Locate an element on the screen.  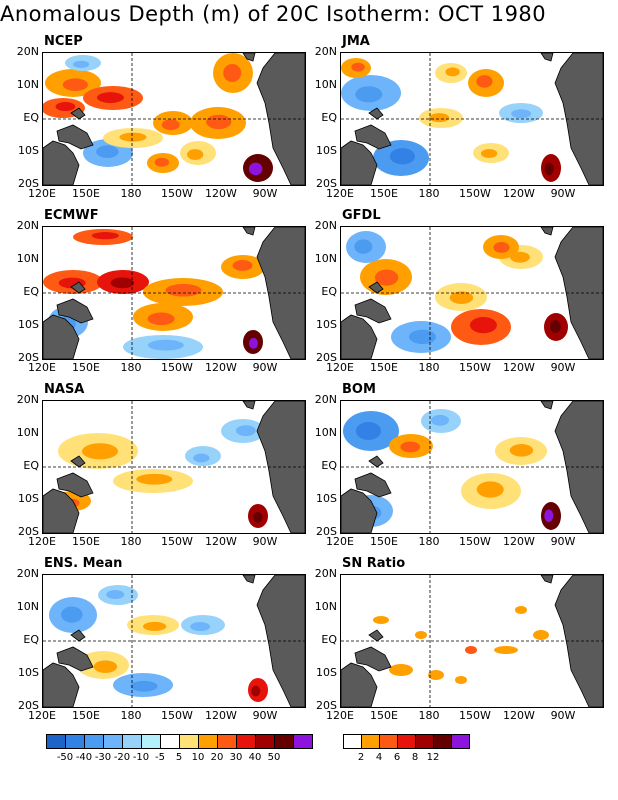
panel-title: NCEP is located at coordinates (63, 41).